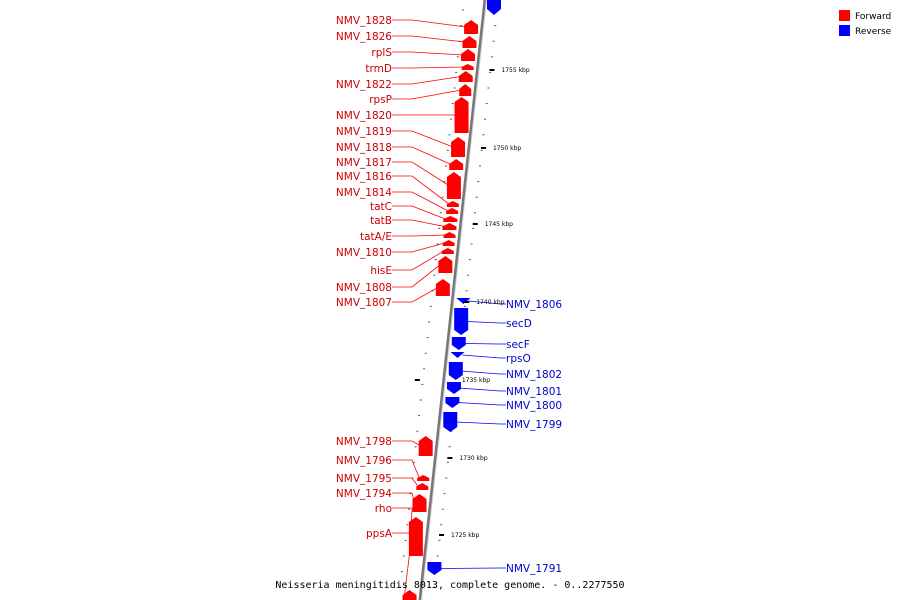  What do you see at coordinates (364, 37) in the screenshot?
I see `gene-label-forward: NMV_1826` at bounding box center [364, 37].